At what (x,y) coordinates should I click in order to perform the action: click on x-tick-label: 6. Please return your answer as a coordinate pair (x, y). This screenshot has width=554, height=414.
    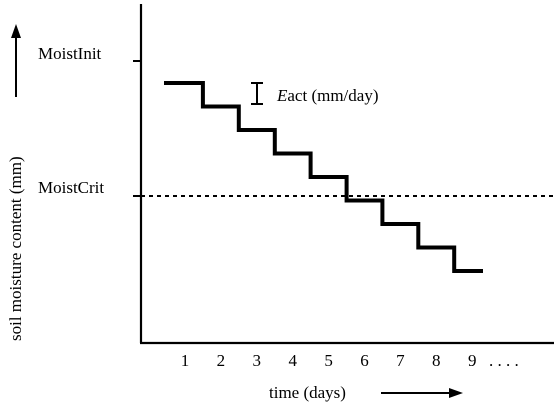
    Looking at the image, I should click on (364, 360).